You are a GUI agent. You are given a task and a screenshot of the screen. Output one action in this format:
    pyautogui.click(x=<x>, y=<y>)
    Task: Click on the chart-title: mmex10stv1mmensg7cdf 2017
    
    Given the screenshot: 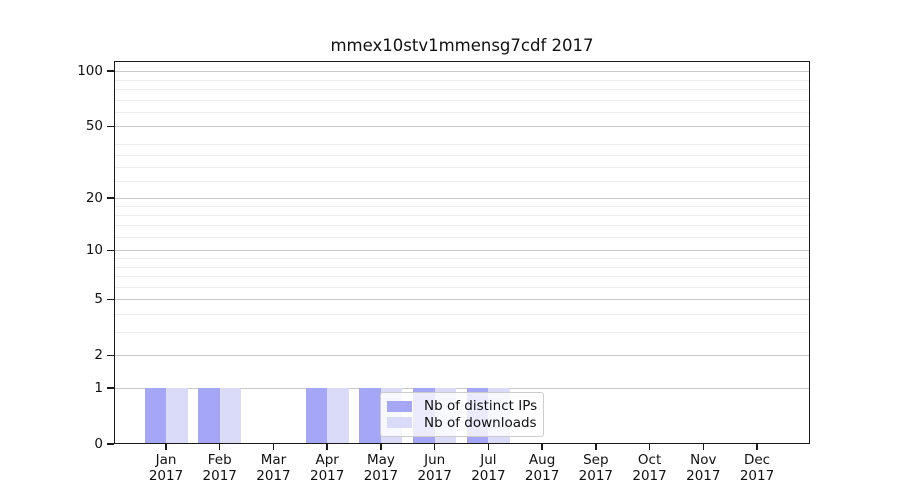 What is the action you would take?
    pyautogui.click(x=462, y=45)
    